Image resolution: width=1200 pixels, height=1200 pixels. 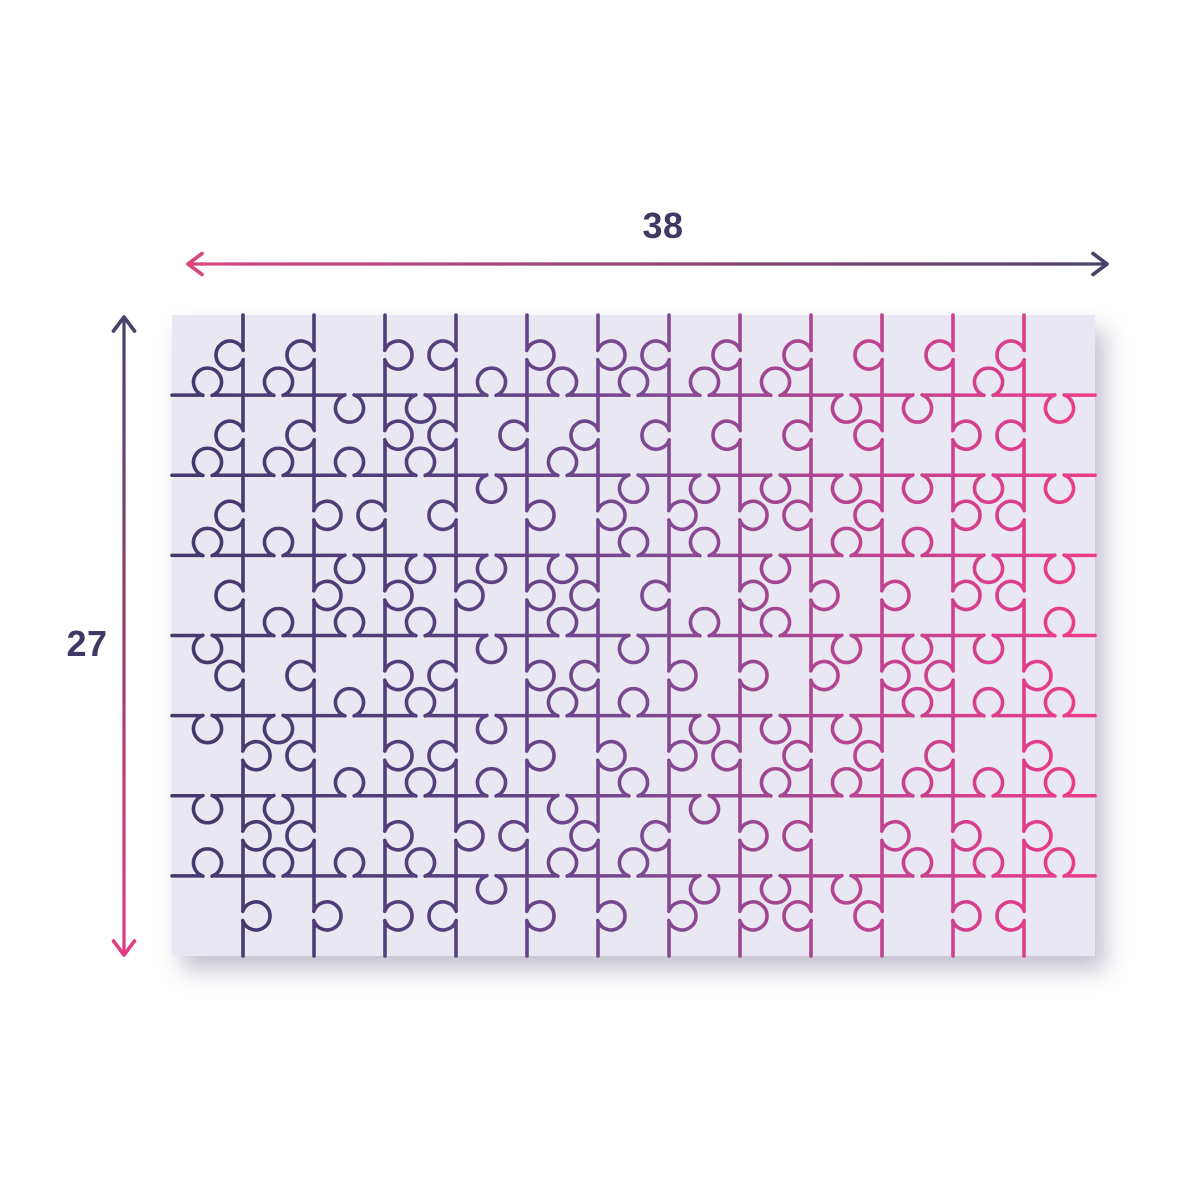 What do you see at coordinates (195, 264) in the screenshot?
I see `width-arrow-left-head-icon` at bounding box center [195, 264].